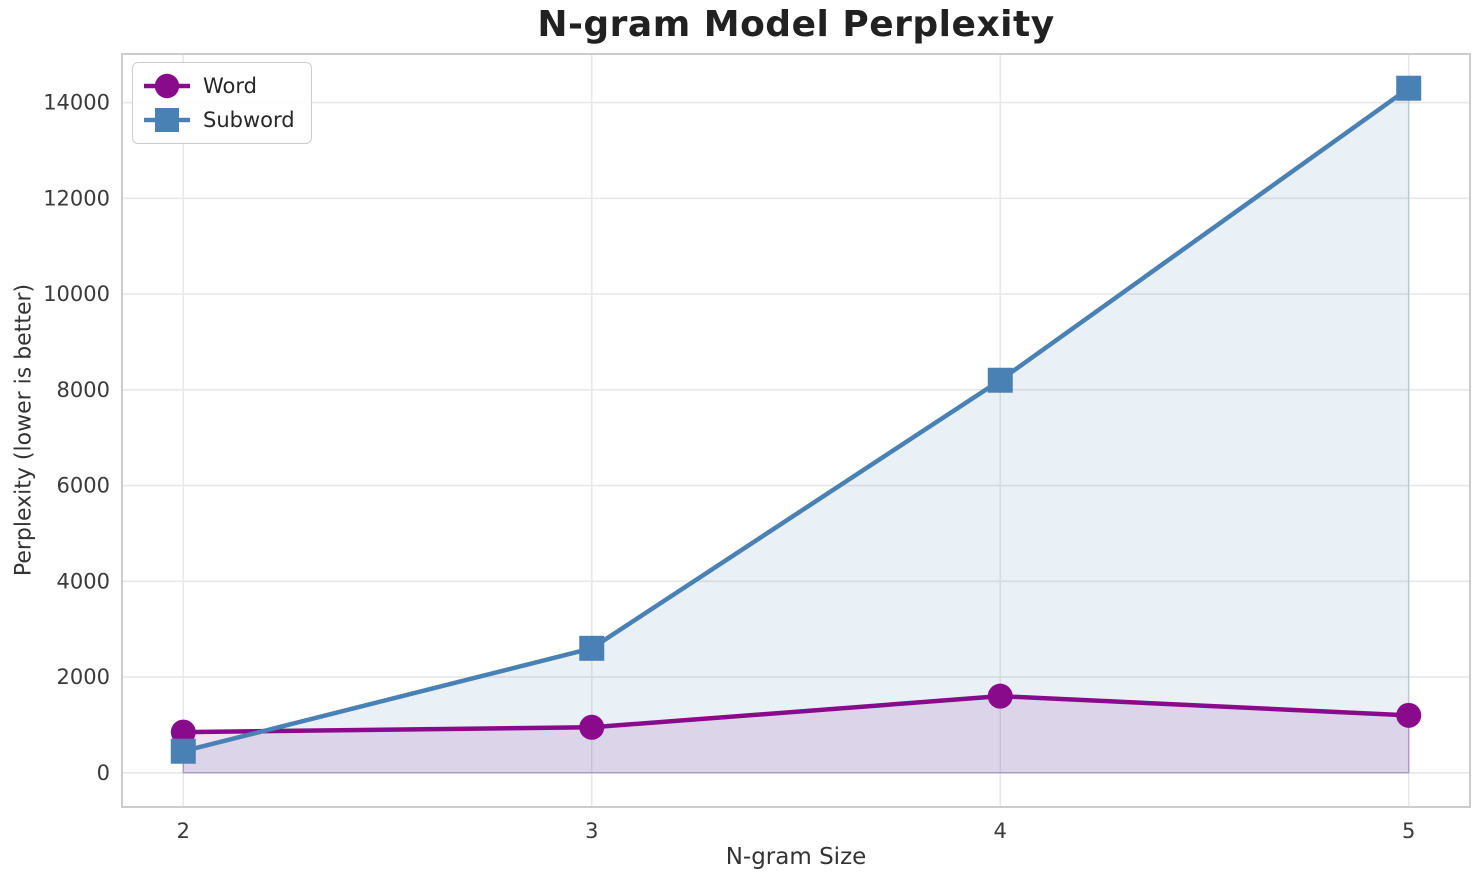 This screenshot has height=885, width=1484. Describe the element at coordinates (167, 86) in the screenshot. I see `word-marker-icon` at that location.